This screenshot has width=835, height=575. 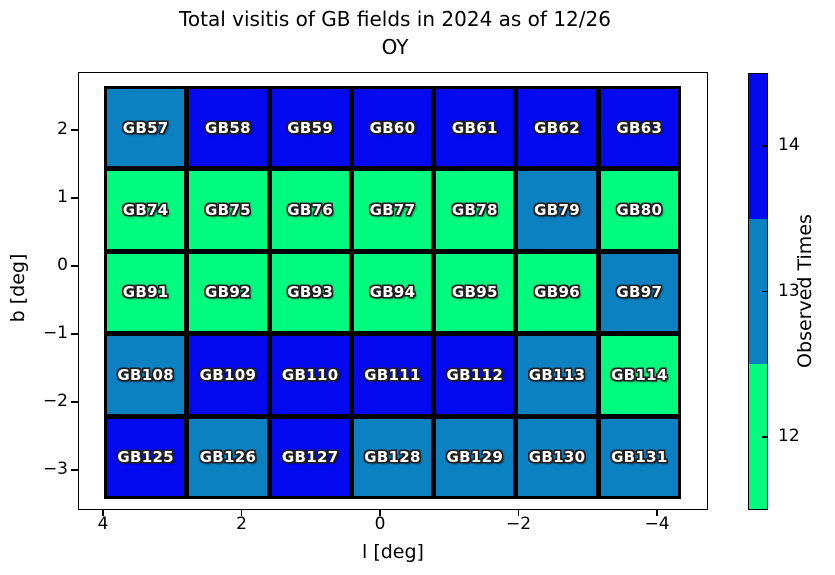 I want to click on field-cell-GB59: GB59, so click(x=310, y=128).